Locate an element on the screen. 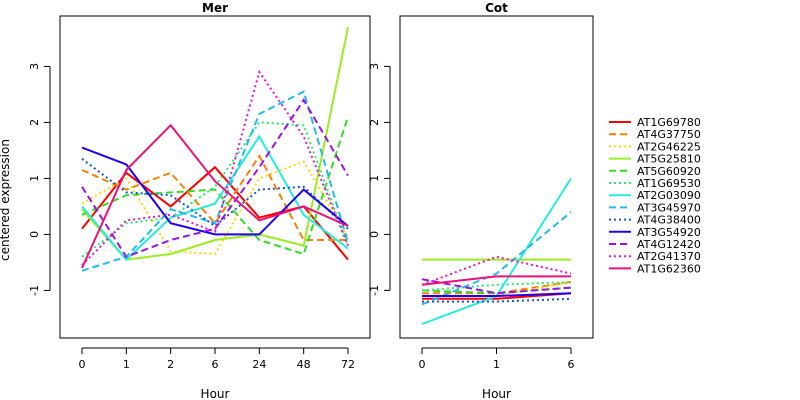  legend-item: AT3G45970 is located at coordinates (655, 207).